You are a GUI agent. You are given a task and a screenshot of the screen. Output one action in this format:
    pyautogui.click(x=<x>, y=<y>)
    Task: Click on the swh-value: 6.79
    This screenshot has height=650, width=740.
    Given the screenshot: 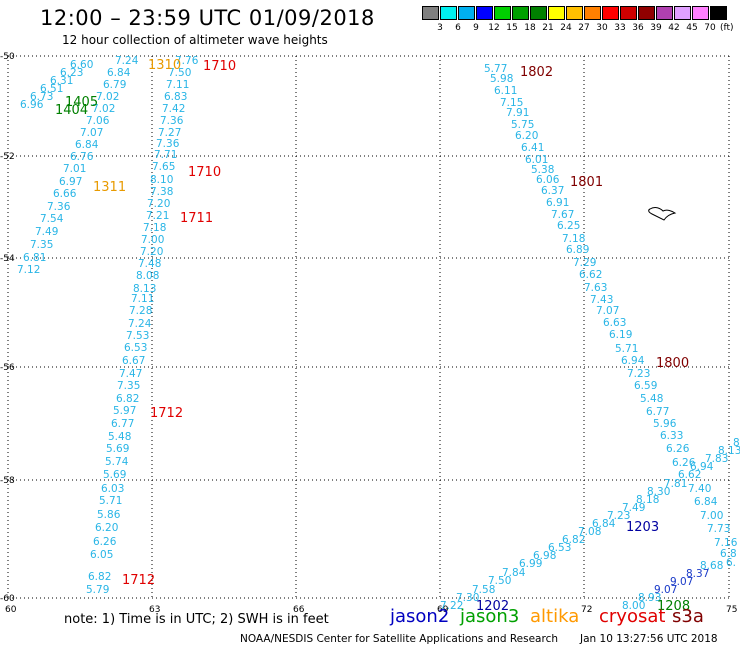 What is the action you would take?
    pyautogui.click(x=114, y=85)
    